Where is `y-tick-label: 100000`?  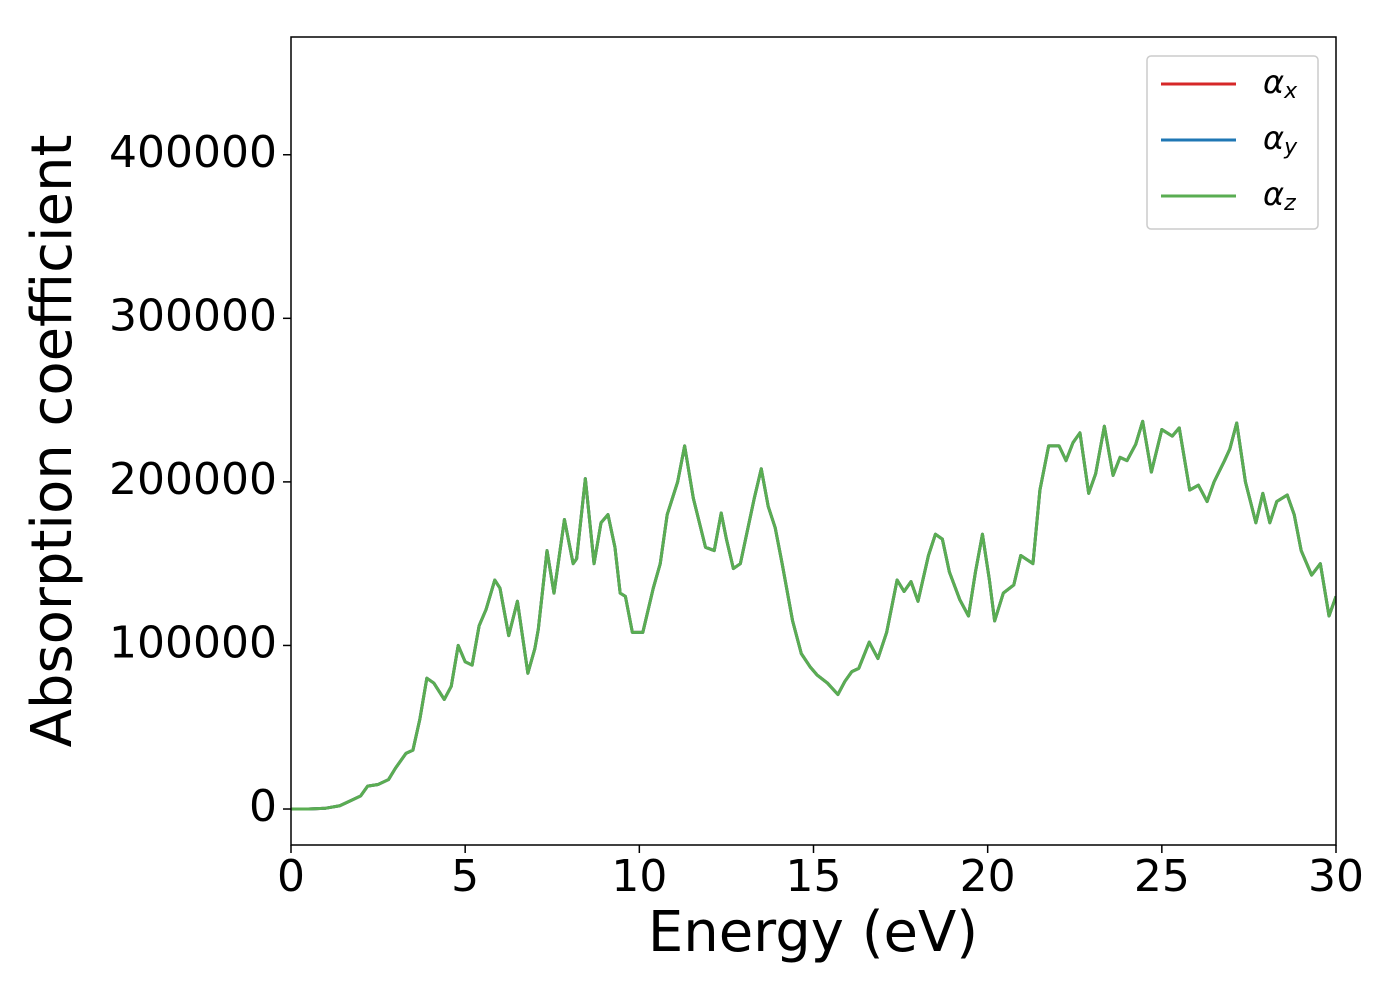
y-tick-label: 100000 is located at coordinates (193, 642).